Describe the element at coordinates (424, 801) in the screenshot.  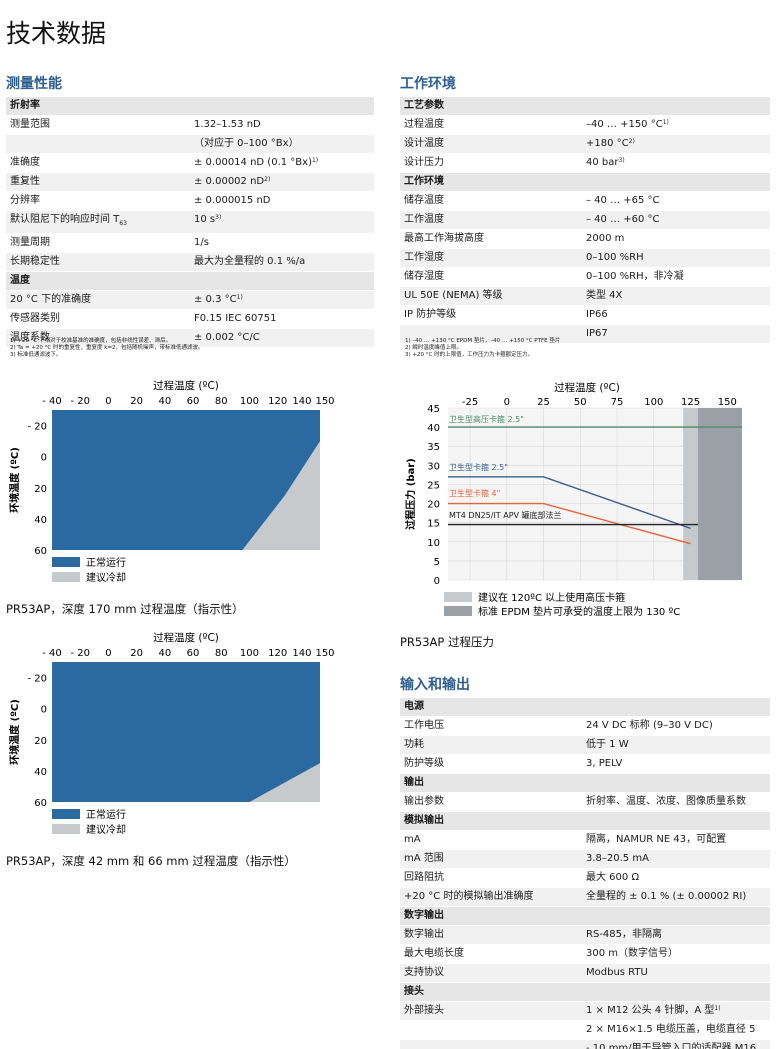
I see `row-label-text: 输出参数` at that location.